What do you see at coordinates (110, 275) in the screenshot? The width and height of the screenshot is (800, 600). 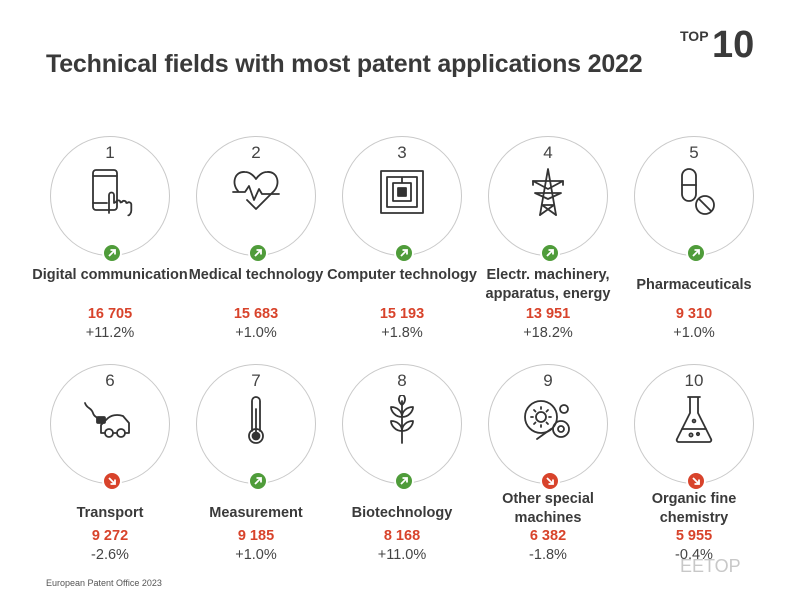 I see `field-name: Digital communication` at bounding box center [110, 275].